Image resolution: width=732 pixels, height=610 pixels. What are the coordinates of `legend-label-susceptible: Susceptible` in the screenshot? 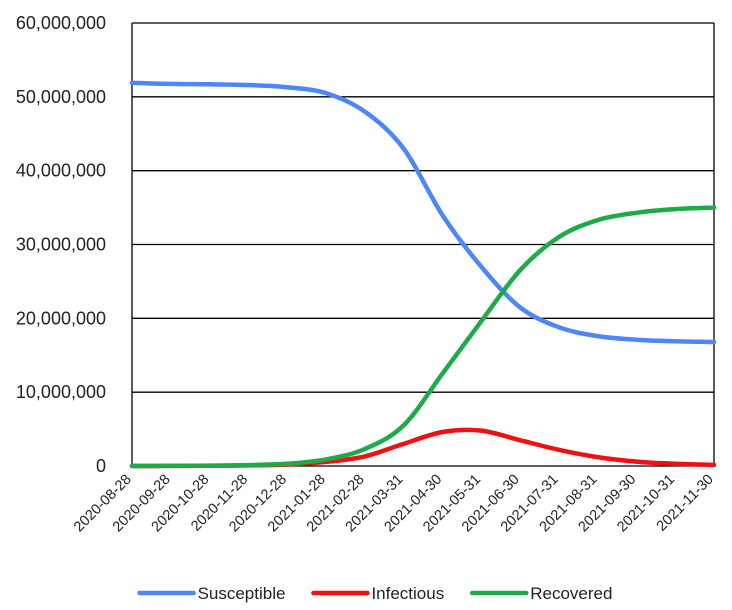 It's located at (242, 593).